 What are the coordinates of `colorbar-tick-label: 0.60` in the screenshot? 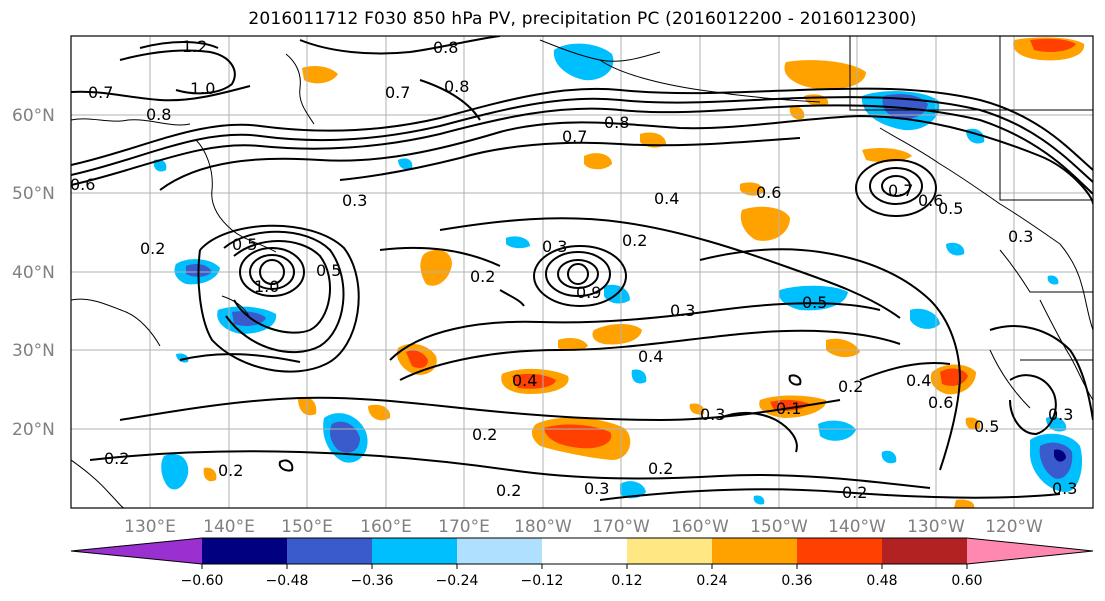 It's located at (966, 581).